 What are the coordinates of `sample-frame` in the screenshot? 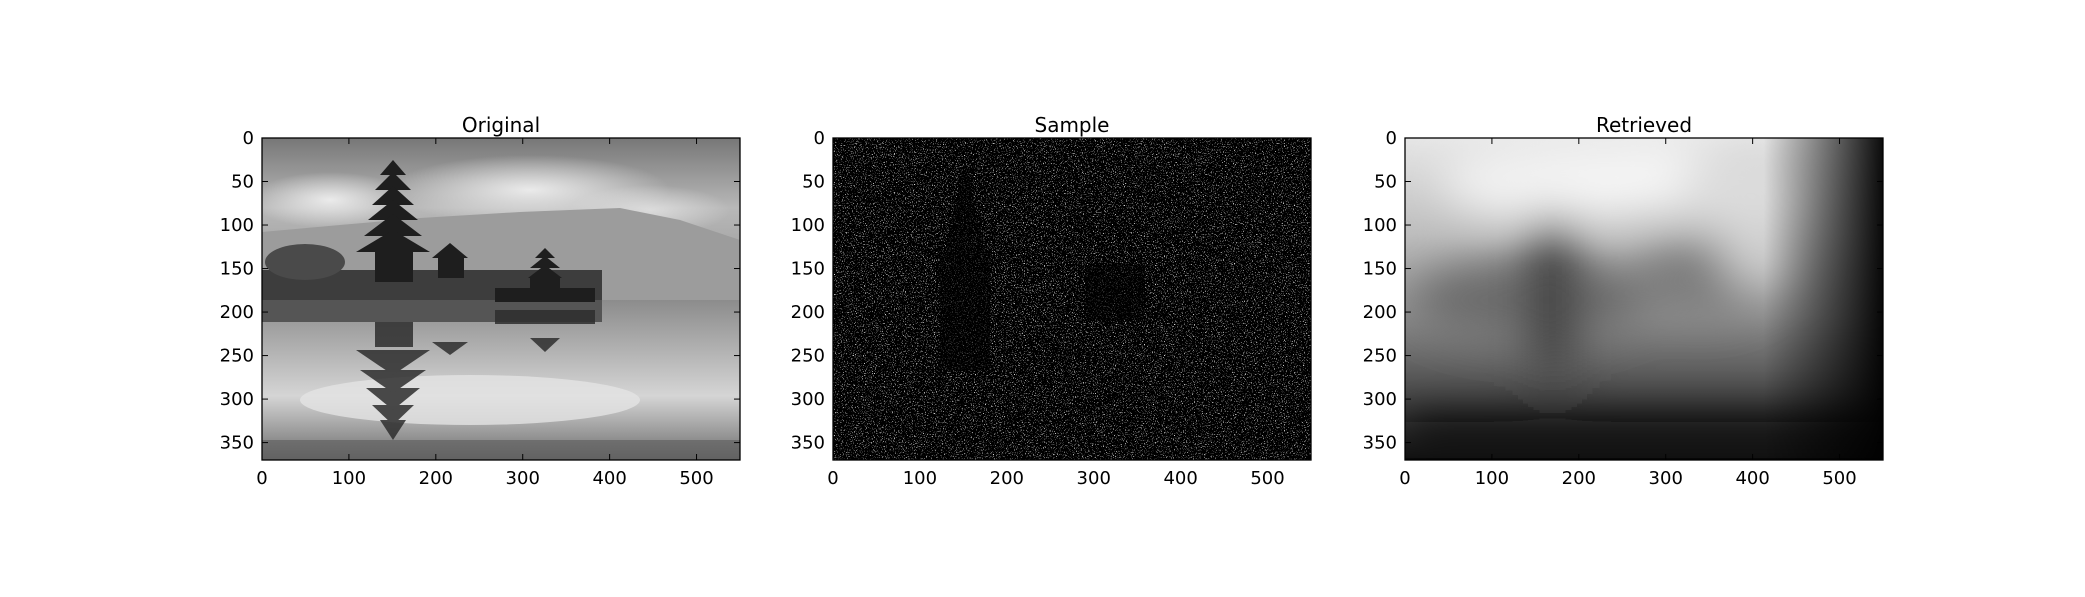 It's located at (1072, 299).